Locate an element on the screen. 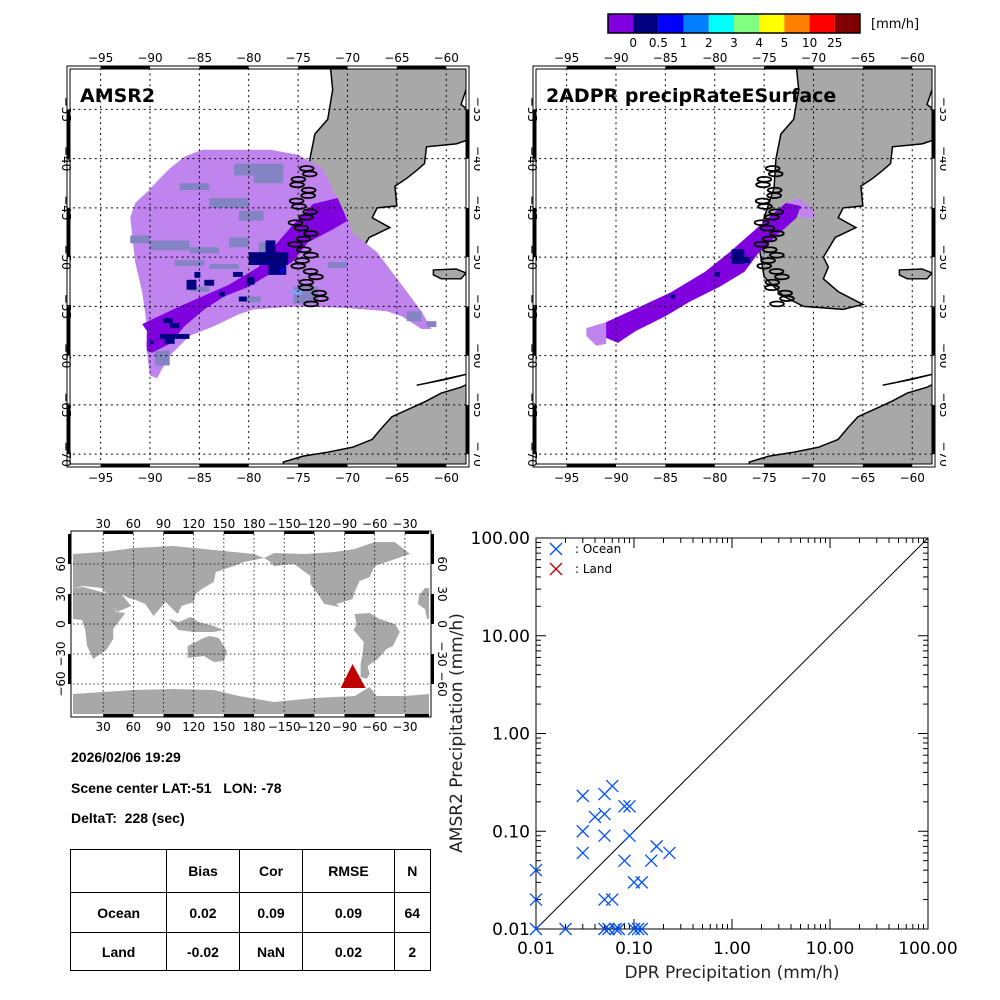 The width and height of the screenshot is (1000, 1000). lat-tick-label-left: −35 is located at coordinates (532, 109).